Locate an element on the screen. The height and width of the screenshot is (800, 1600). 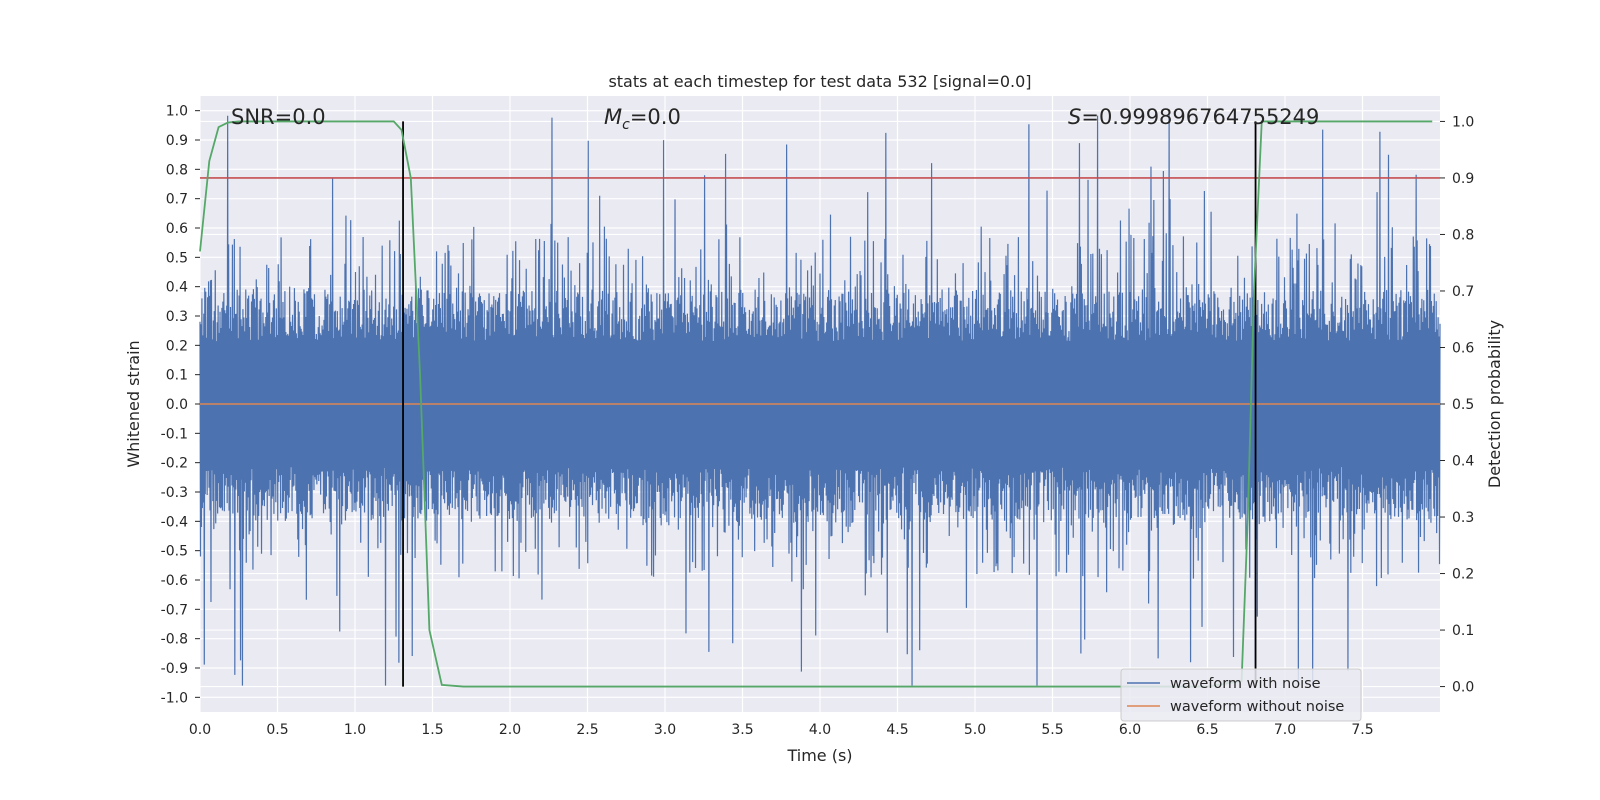
x-tick-label: 2.0 is located at coordinates (510, 730).